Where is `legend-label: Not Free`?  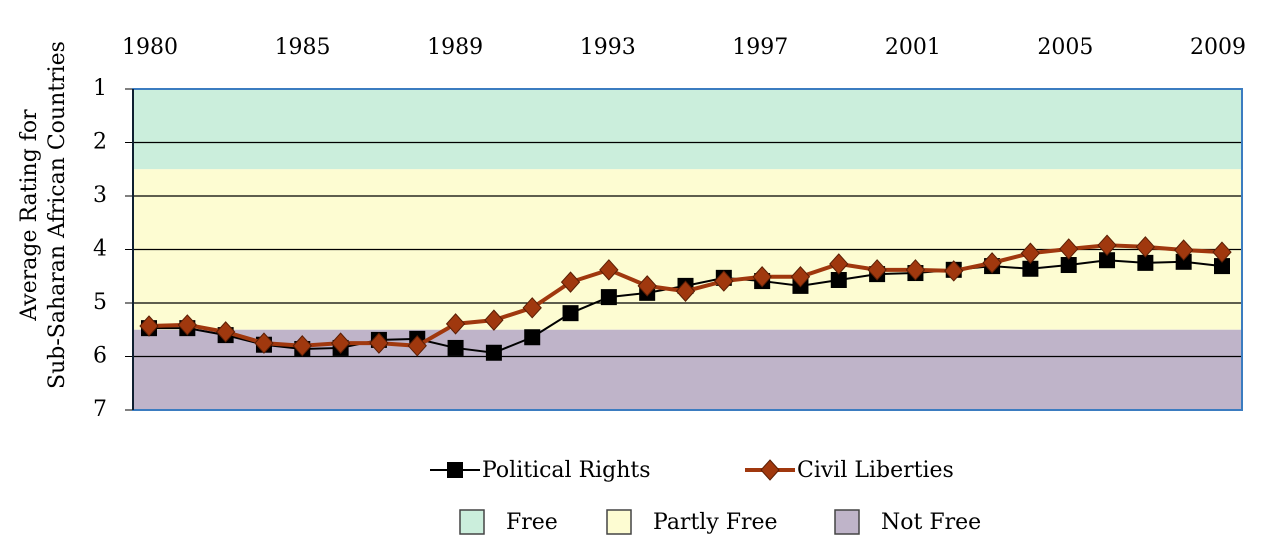 legend-label: Not Free is located at coordinates (931, 522).